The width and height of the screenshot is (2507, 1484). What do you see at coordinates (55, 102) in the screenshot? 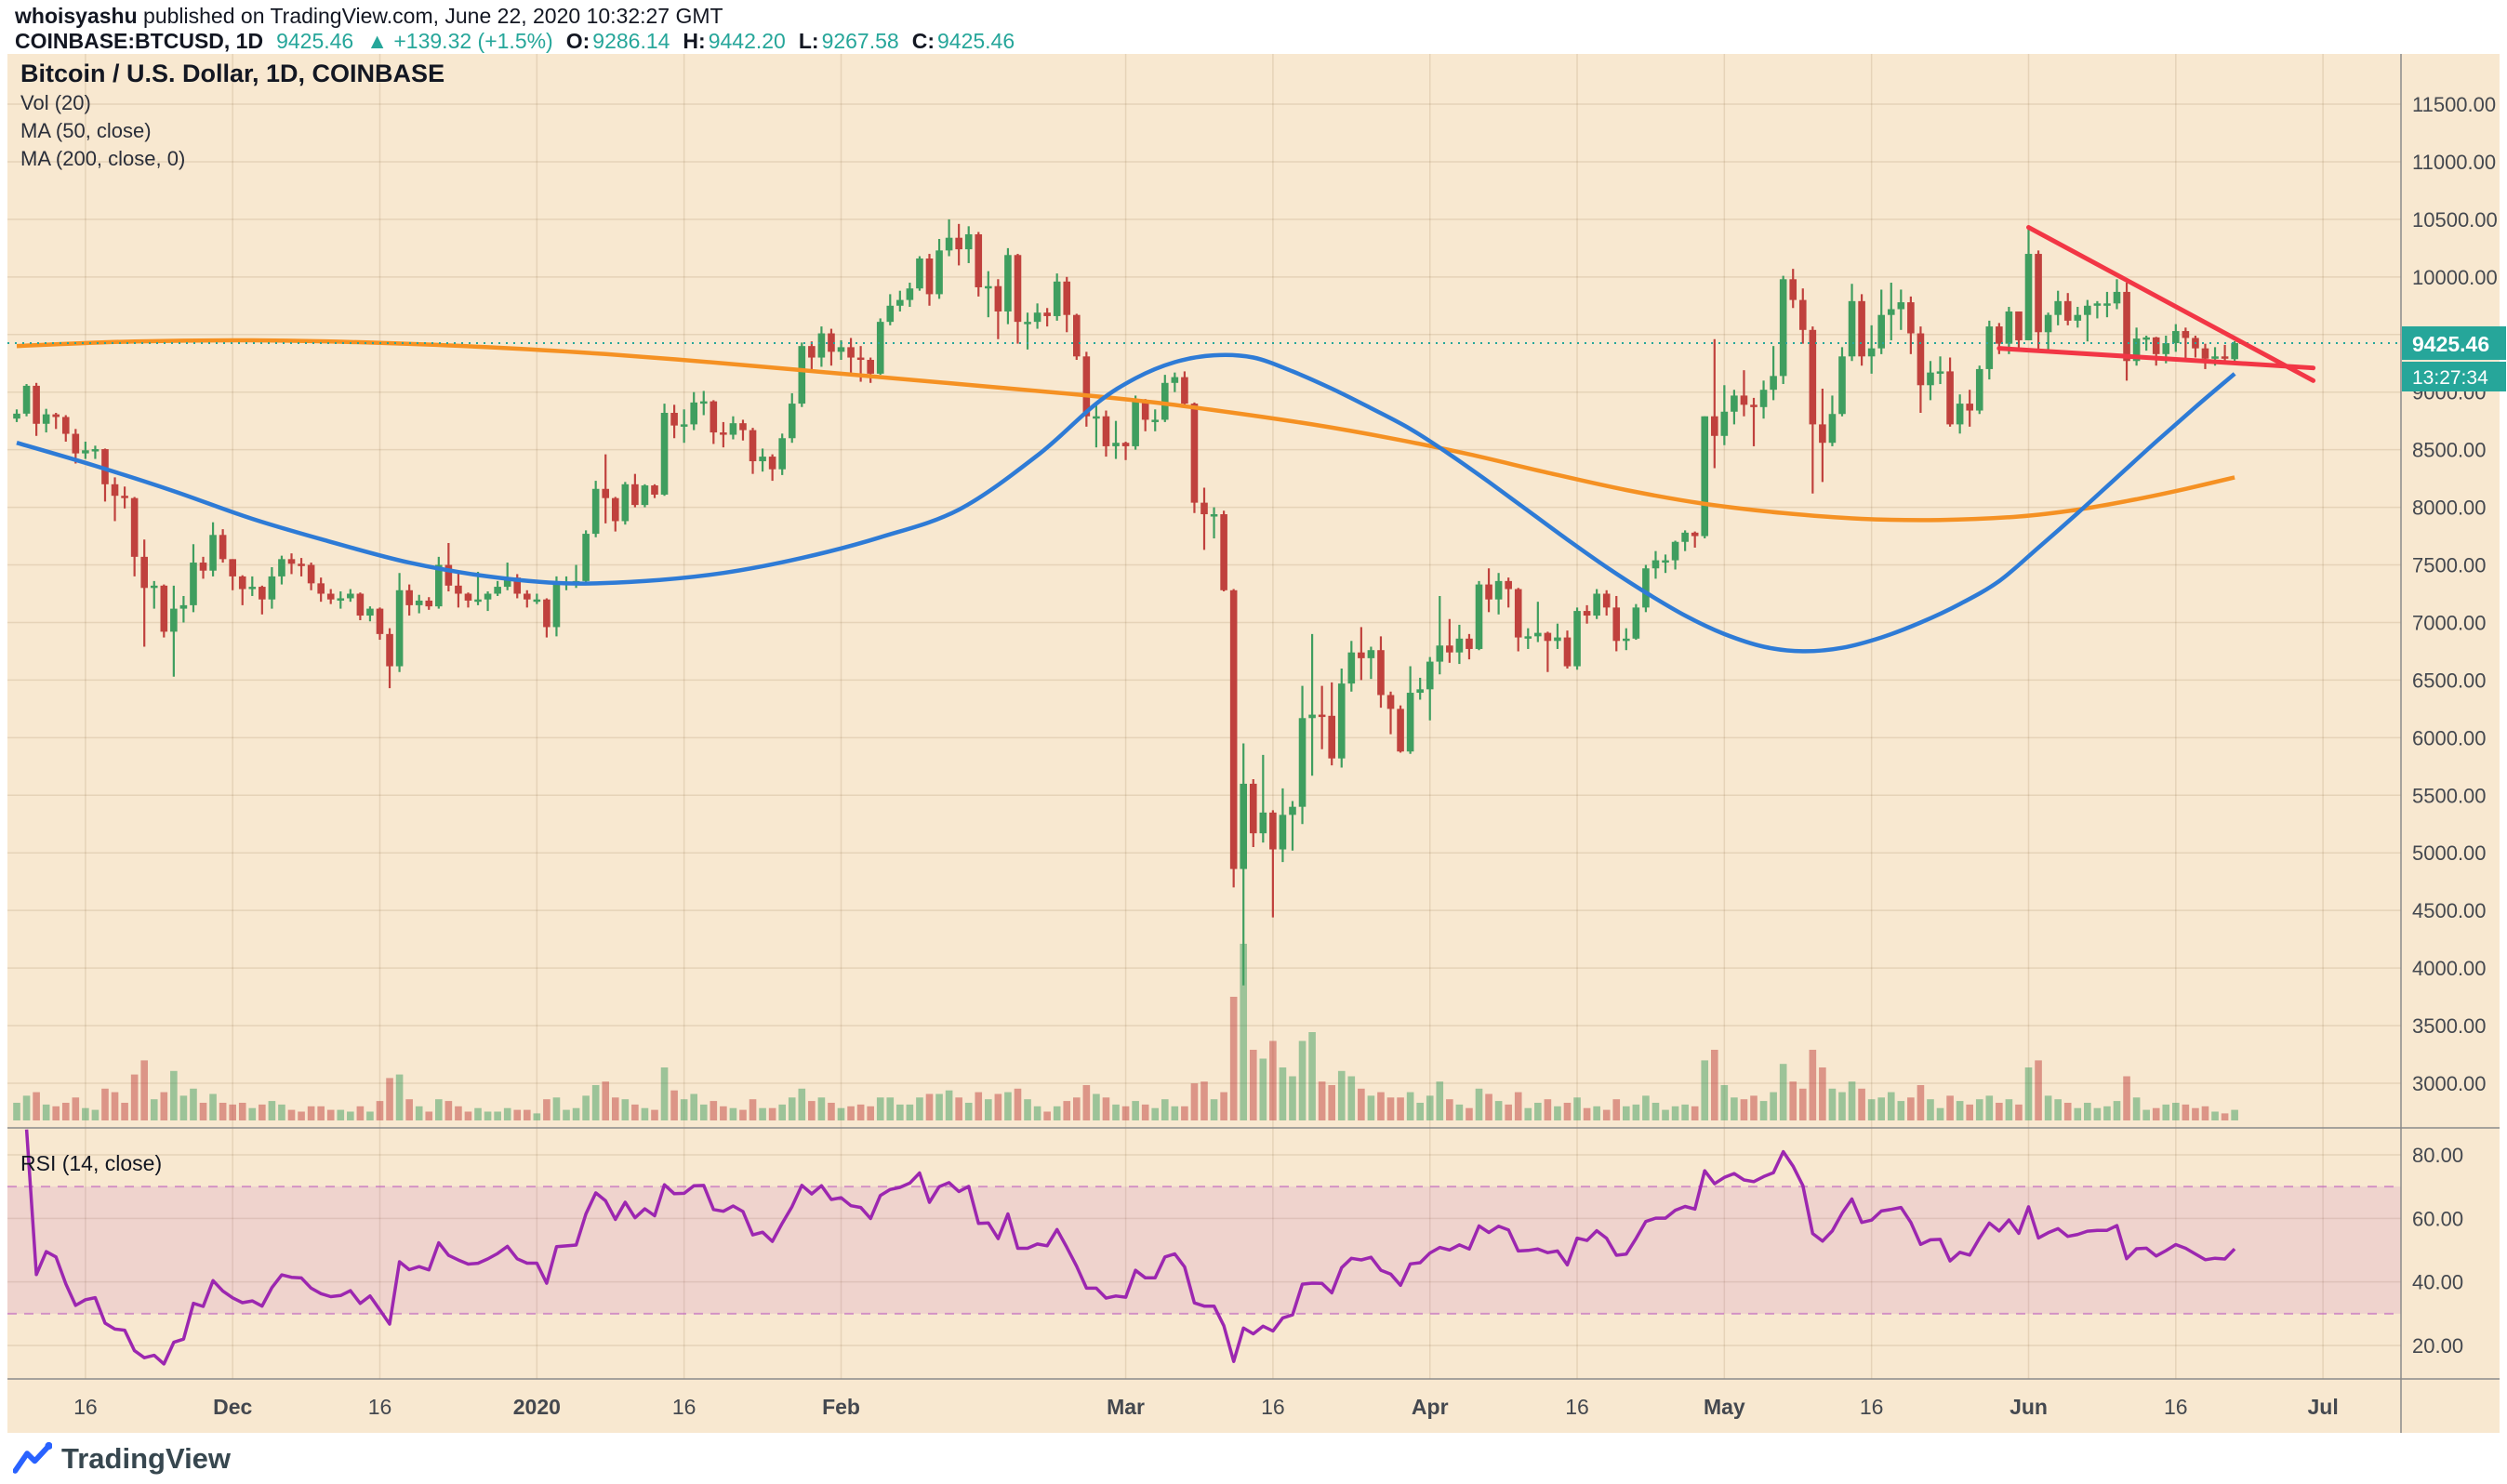
I see `legend-volume: Vol (20)` at bounding box center [55, 102].